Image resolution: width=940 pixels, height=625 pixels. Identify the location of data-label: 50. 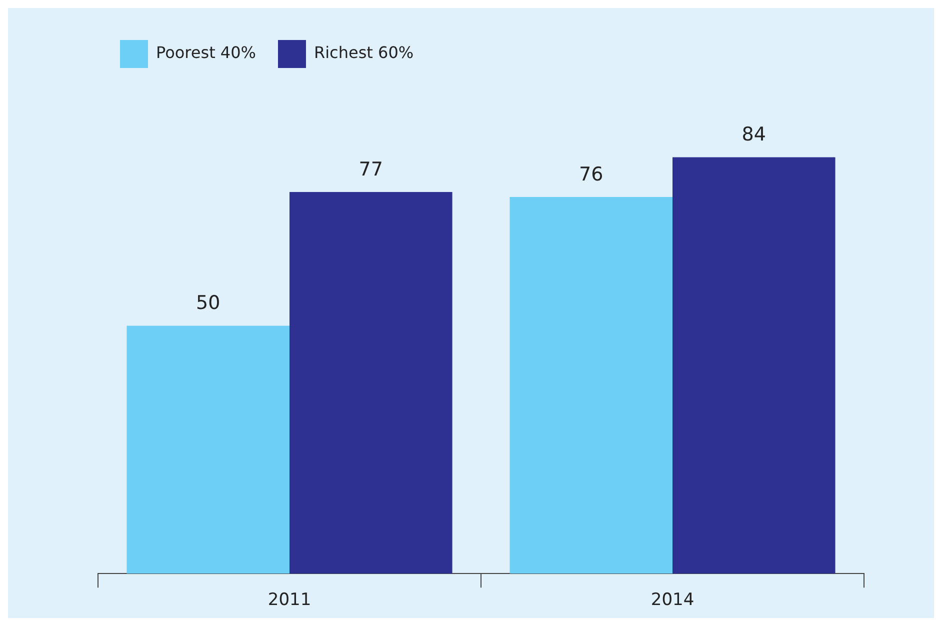
(208, 303).